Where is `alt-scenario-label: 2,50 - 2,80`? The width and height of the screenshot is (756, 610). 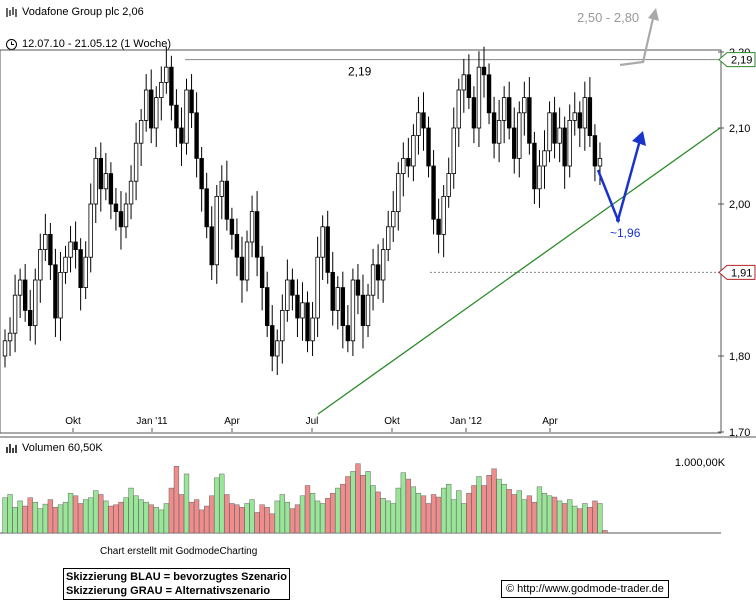
alt-scenario-label: 2,50 - 2,80 is located at coordinates (608, 17).